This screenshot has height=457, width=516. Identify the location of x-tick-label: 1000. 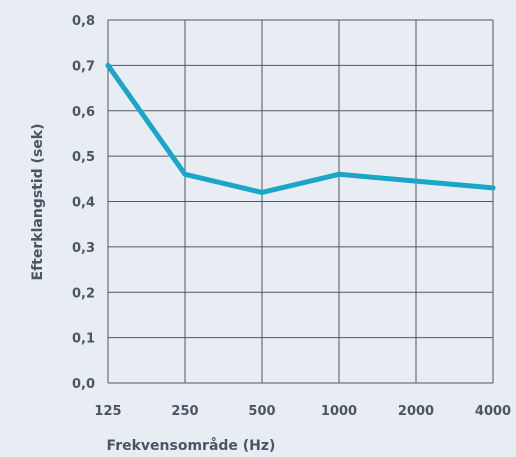
(339, 411).